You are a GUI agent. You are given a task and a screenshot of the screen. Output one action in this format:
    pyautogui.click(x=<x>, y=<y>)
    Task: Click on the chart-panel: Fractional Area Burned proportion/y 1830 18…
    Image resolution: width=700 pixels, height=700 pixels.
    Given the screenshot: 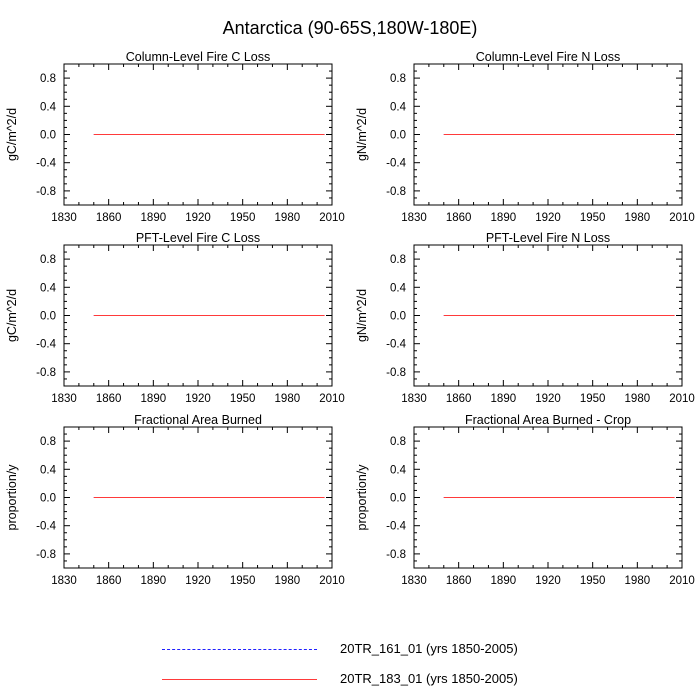 What is the action you would take?
    pyautogui.click(x=175, y=500)
    